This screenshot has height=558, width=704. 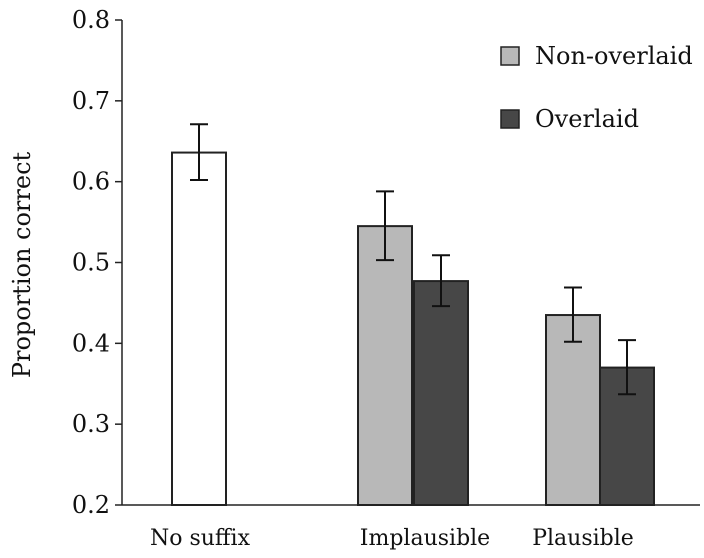 I want to click on legend-label-non-overlaid: Non-overlaid, so click(x=614, y=56).